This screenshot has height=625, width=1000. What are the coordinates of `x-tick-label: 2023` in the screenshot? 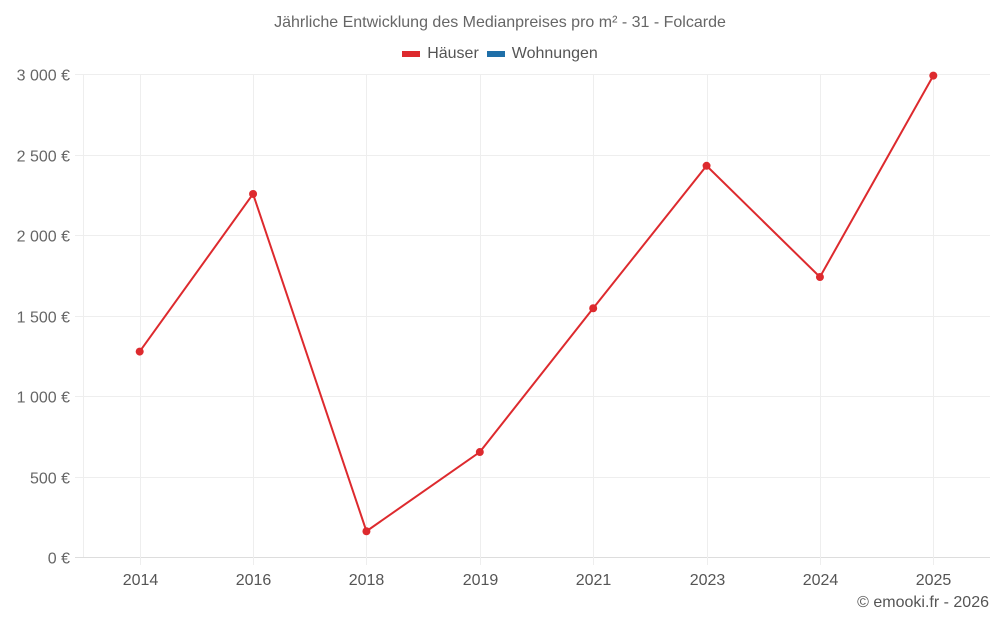 It's located at (708, 580).